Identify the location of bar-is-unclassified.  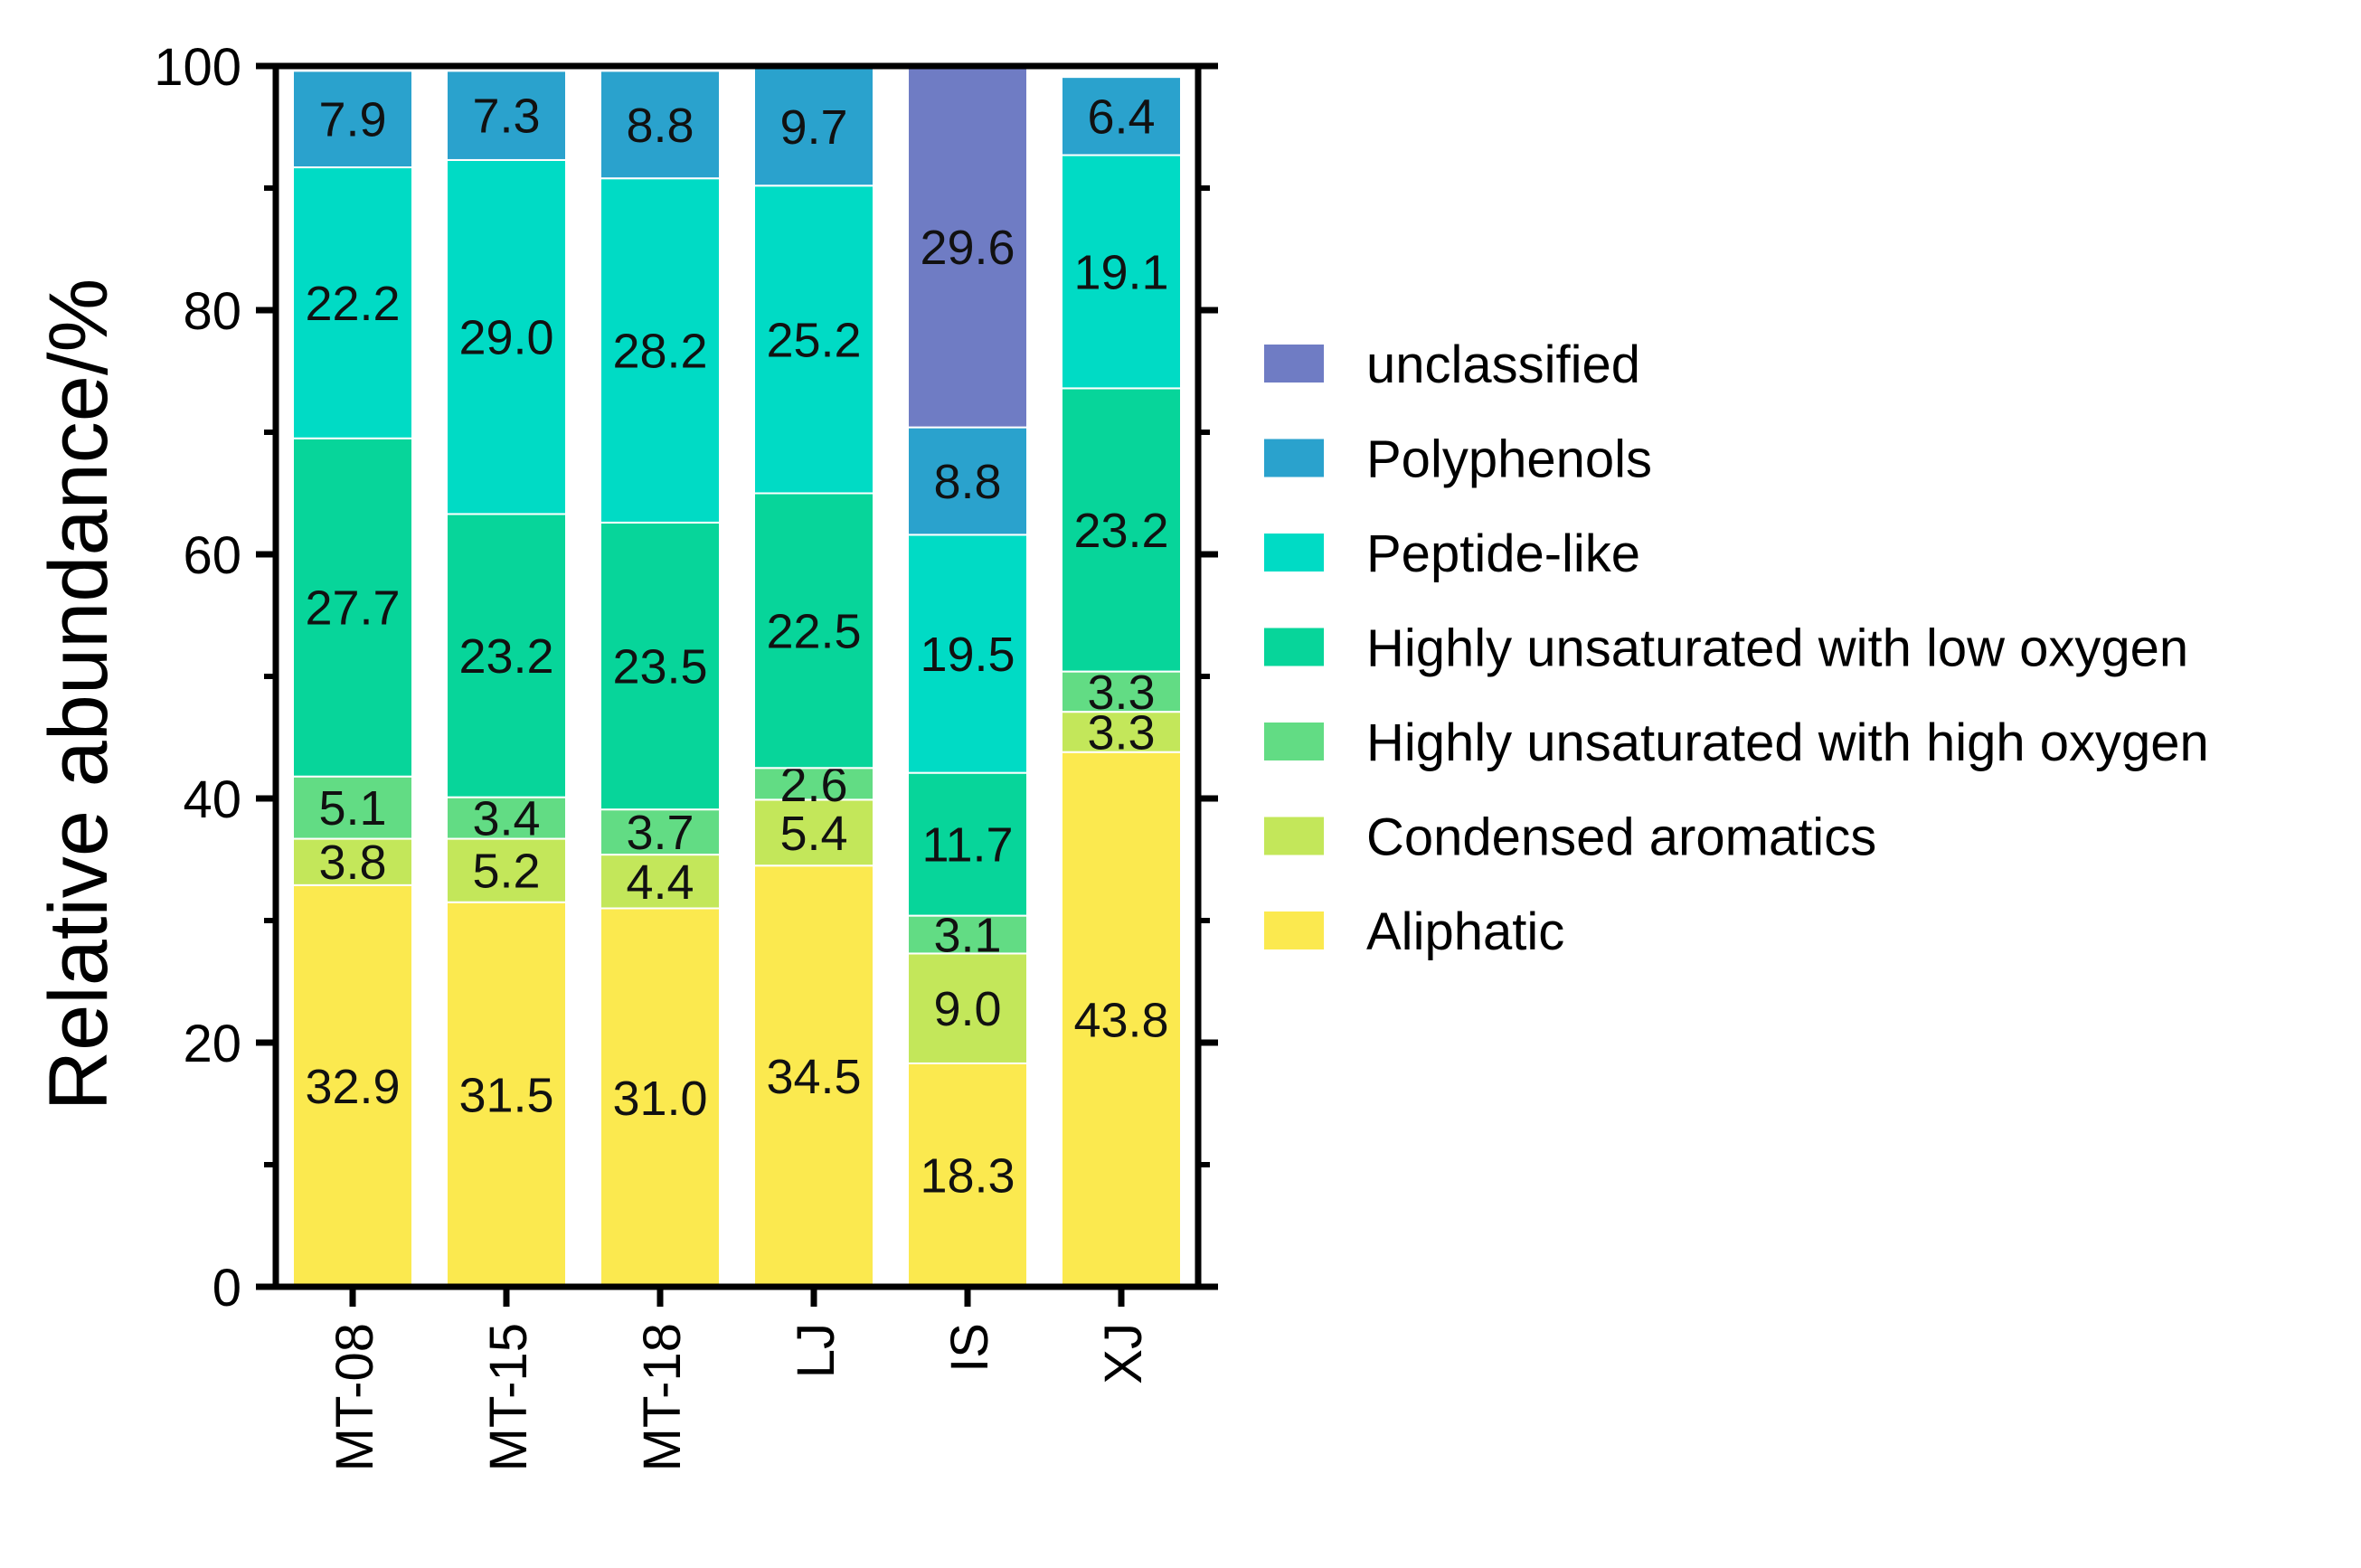
(967, 247).